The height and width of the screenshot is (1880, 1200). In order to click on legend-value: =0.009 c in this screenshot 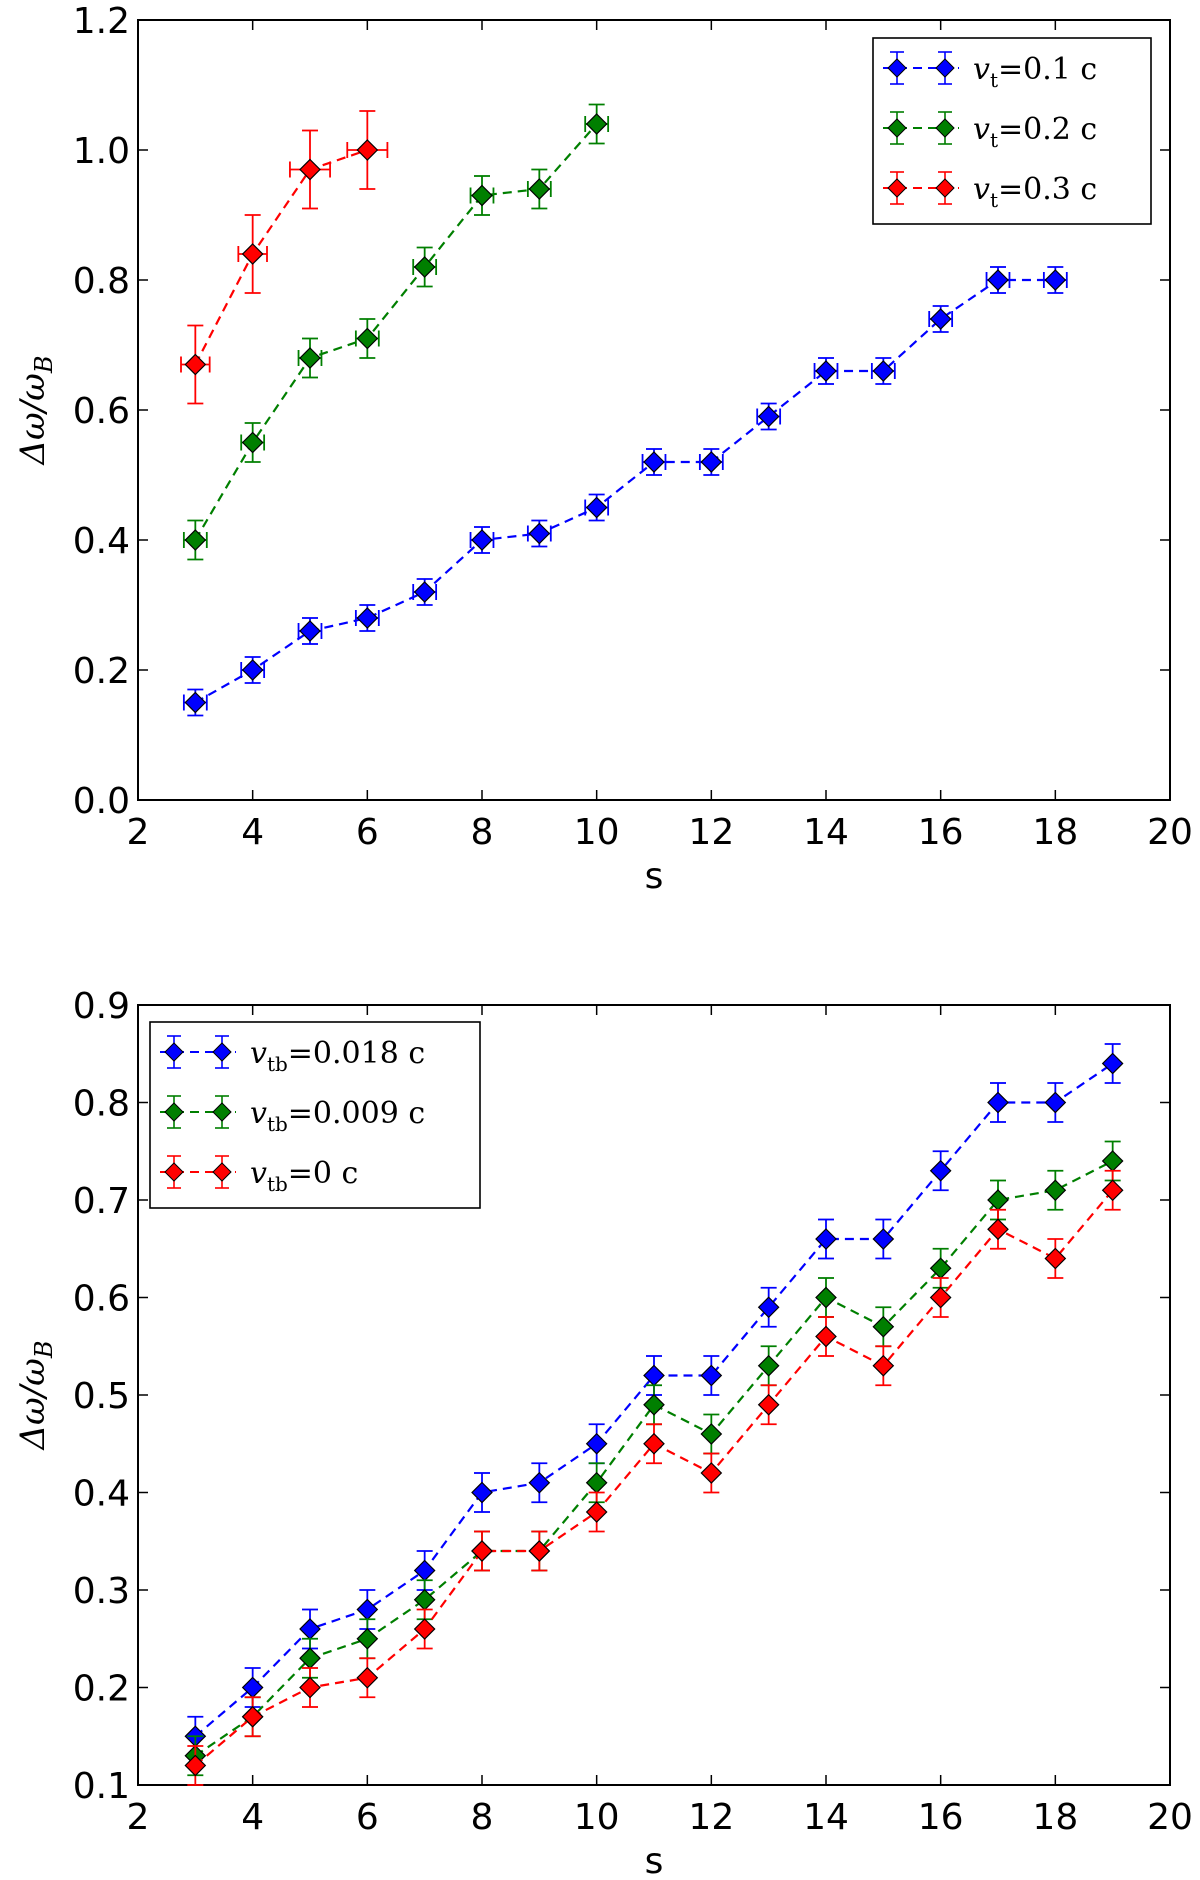, I will do `click(356, 1113)`.